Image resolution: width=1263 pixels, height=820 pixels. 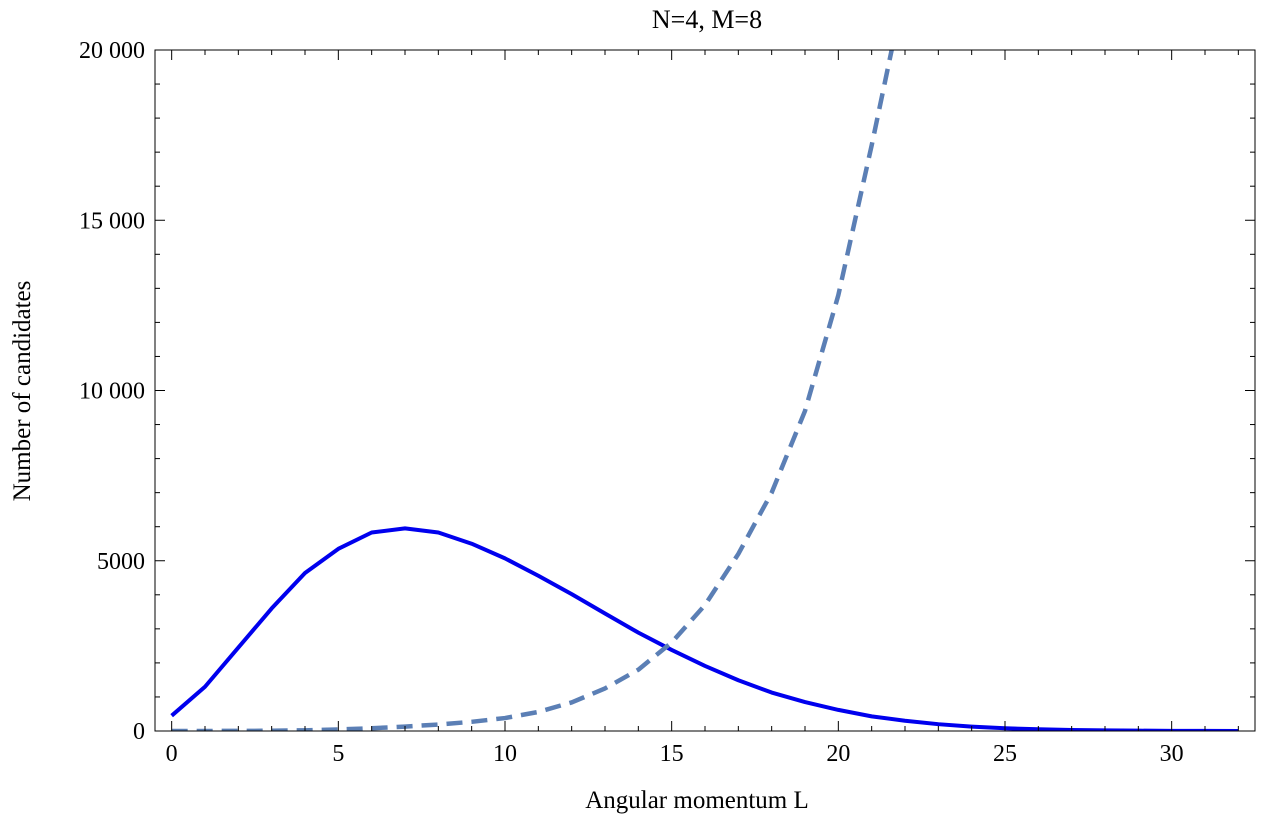 What do you see at coordinates (697, 800) in the screenshot?
I see `x-axis-title: Angular momentum L` at bounding box center [697, 800].